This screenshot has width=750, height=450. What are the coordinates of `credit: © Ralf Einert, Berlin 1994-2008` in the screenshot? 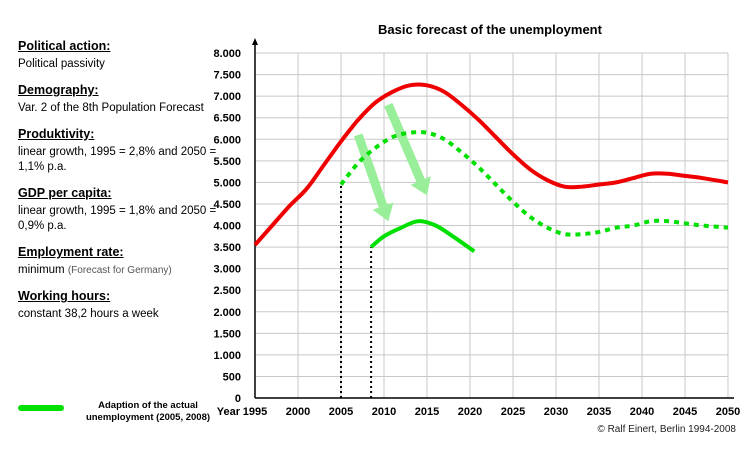 It's located at (666, 429).